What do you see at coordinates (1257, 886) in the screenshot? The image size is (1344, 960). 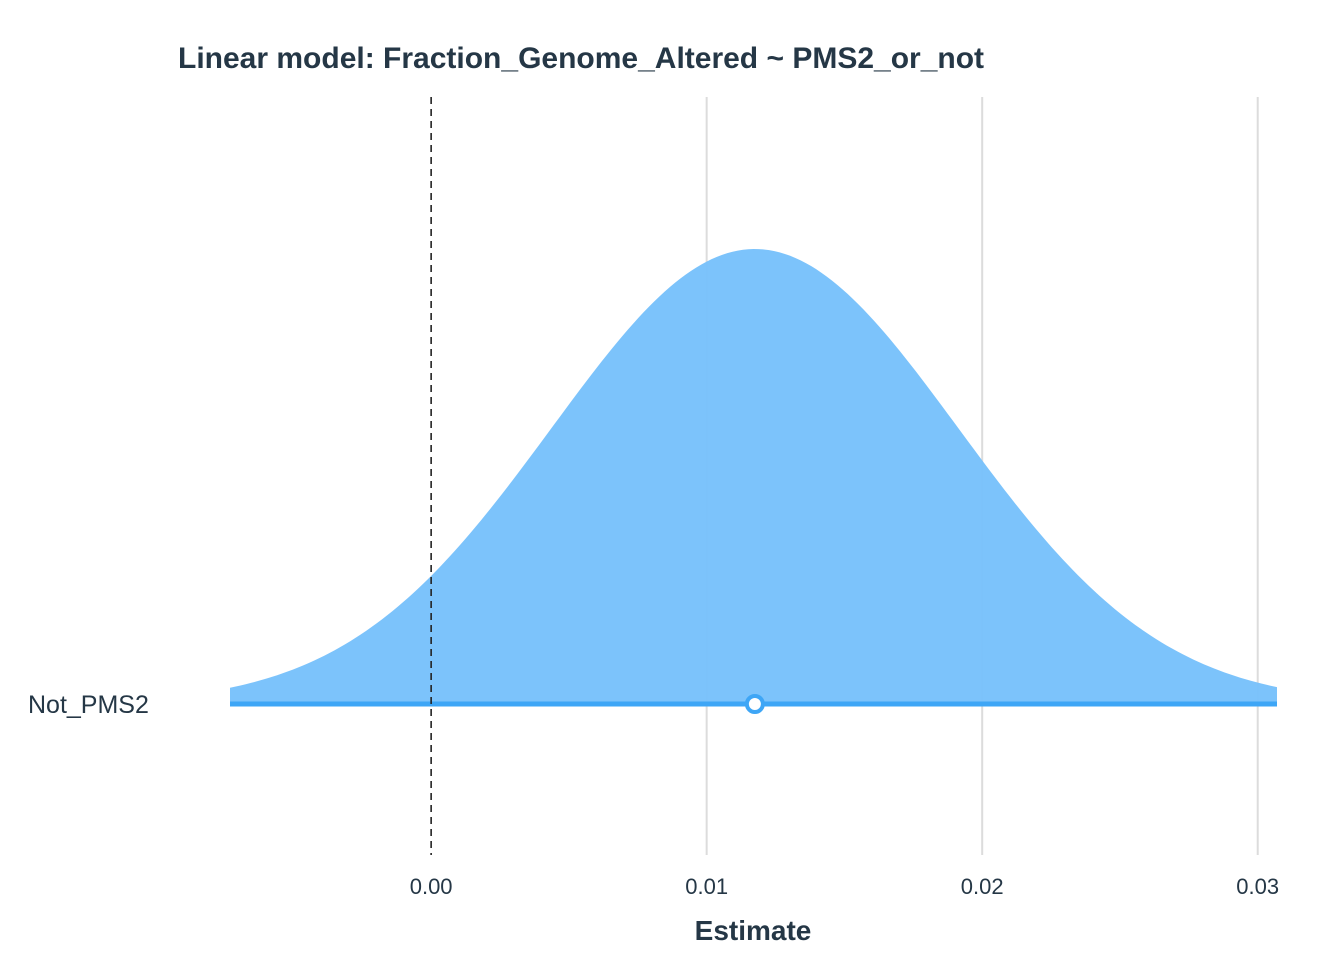 I see `x-tick-label: 0.03` at bounding box center [1257, 886].